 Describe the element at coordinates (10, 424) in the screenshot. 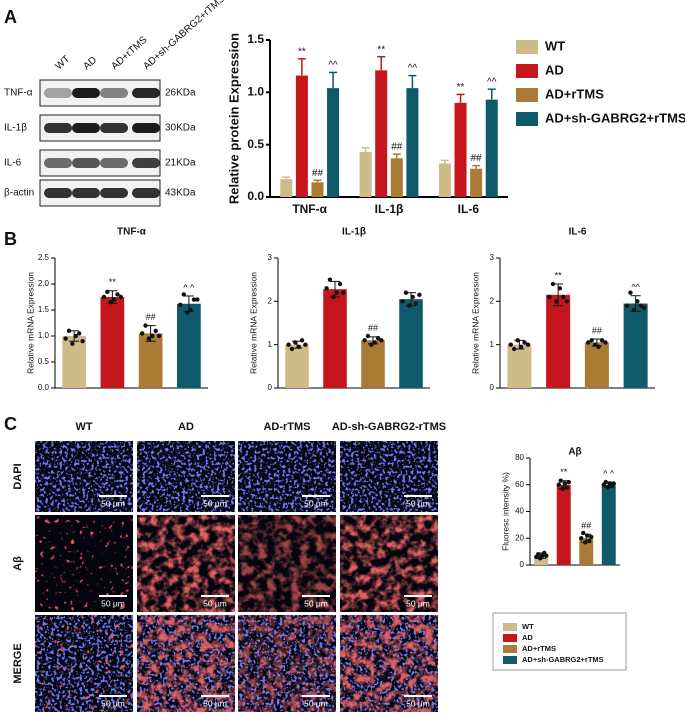

I see `panel-label: C` at that location.